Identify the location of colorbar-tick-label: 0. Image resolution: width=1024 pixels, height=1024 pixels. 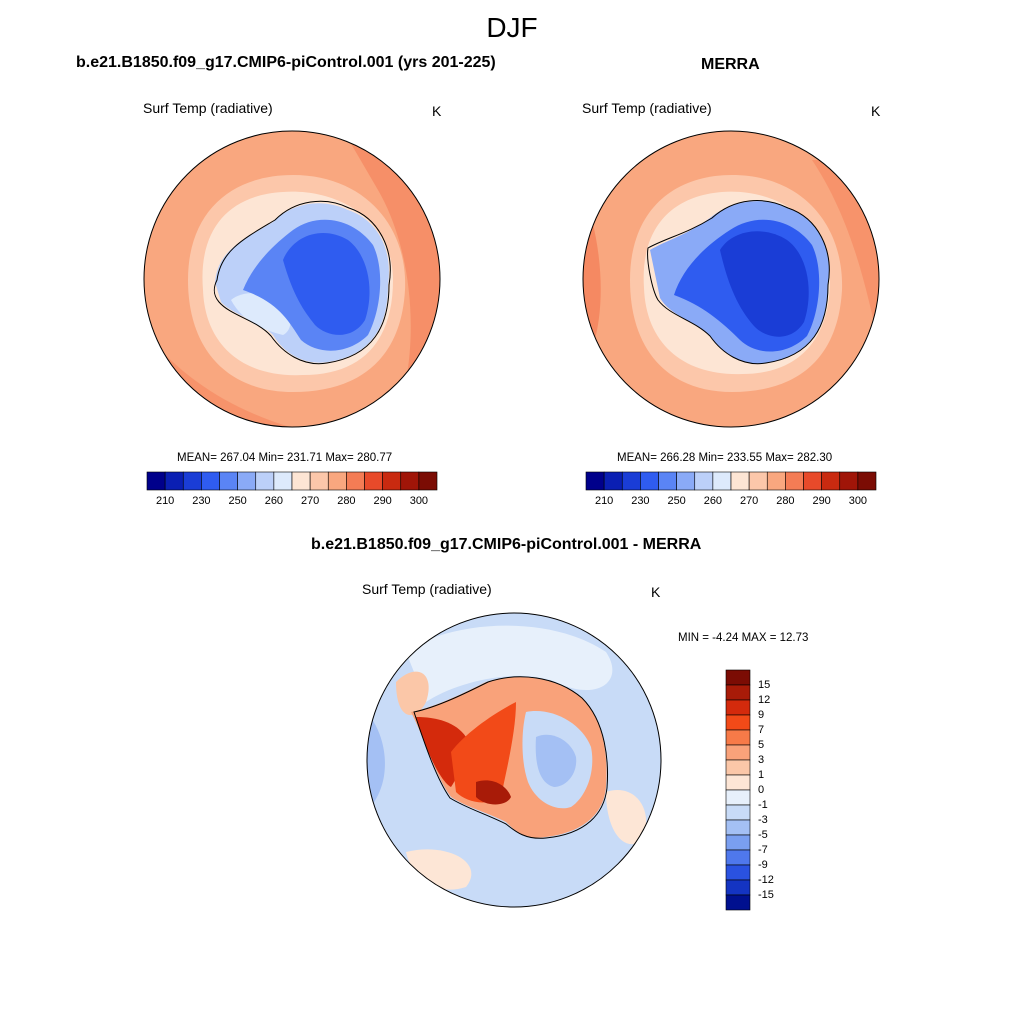
(761, 790).